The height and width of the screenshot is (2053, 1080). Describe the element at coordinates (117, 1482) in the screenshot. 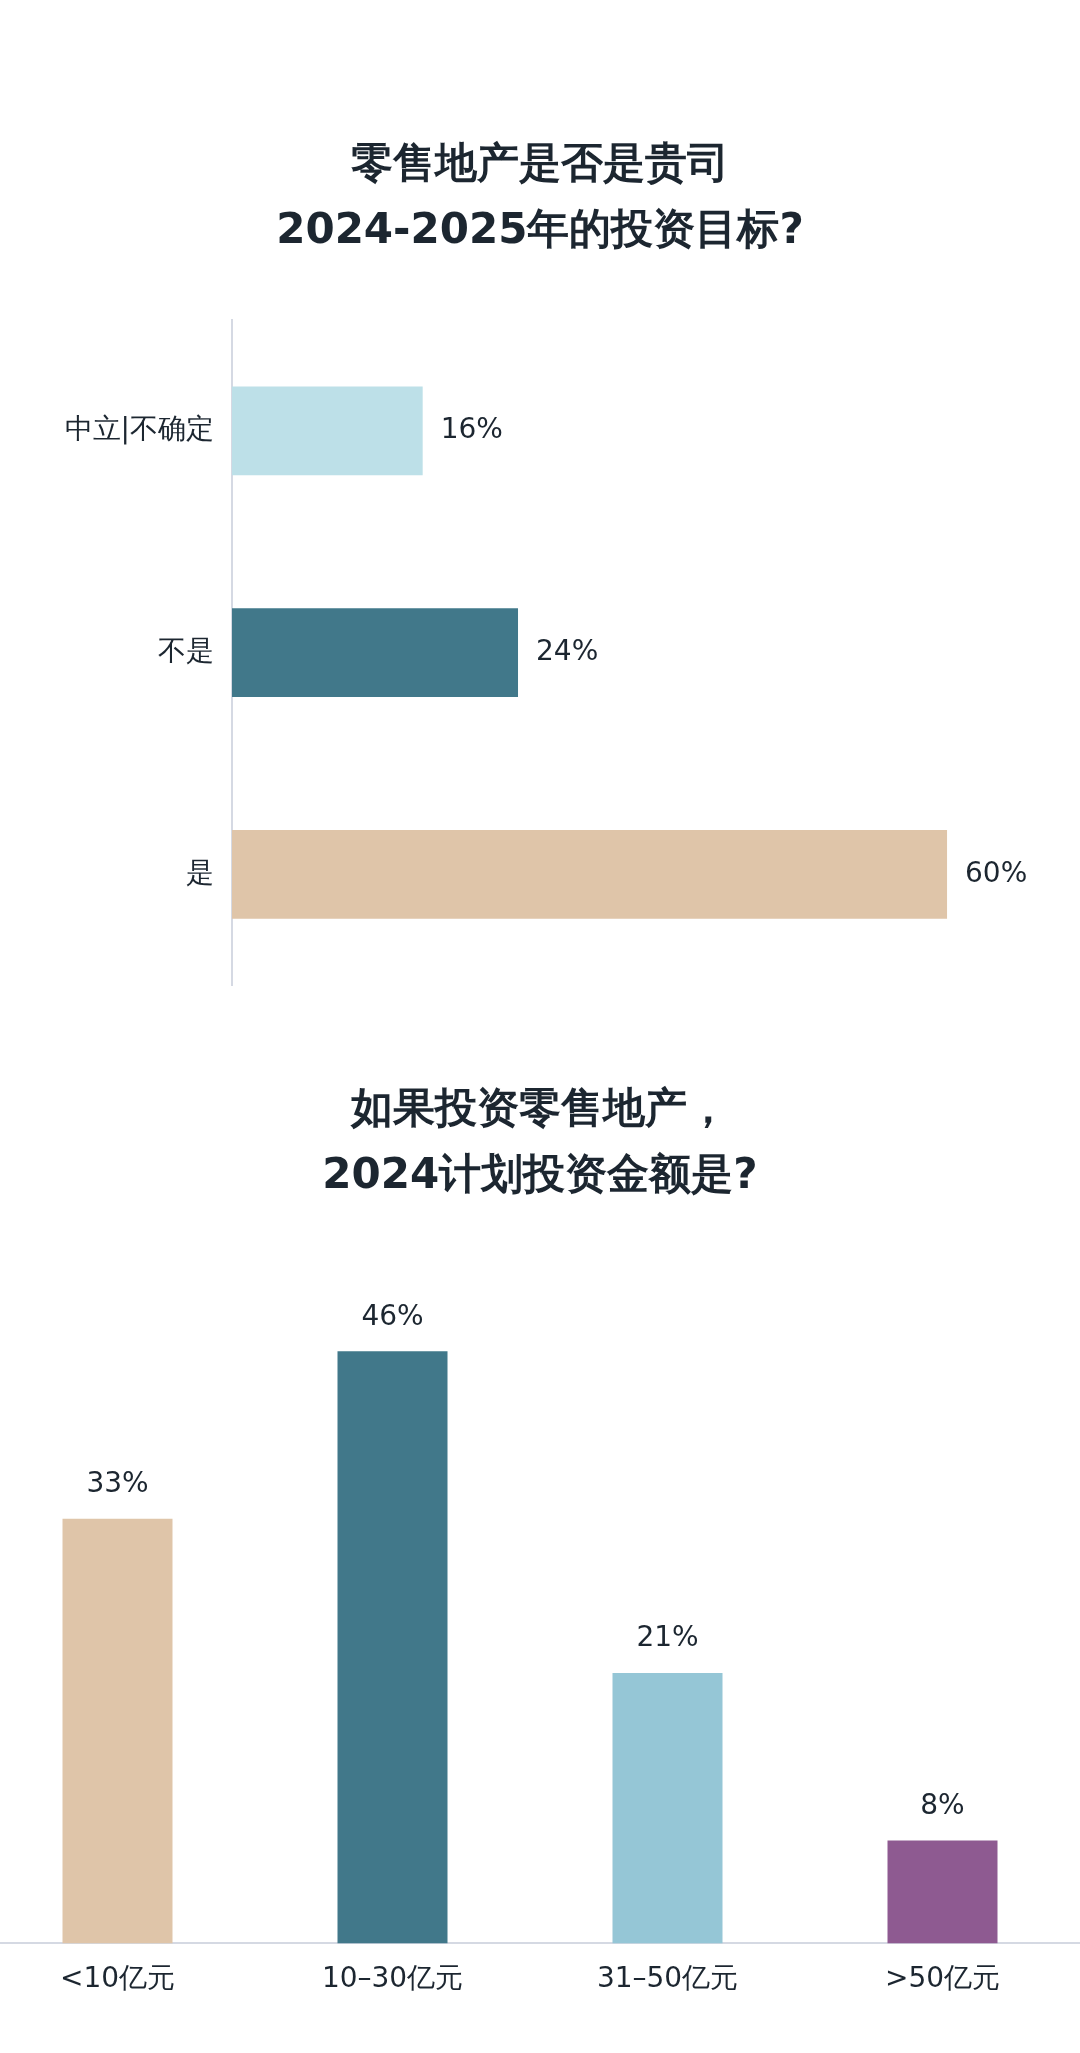

I see `data-label: 33%` at that location.